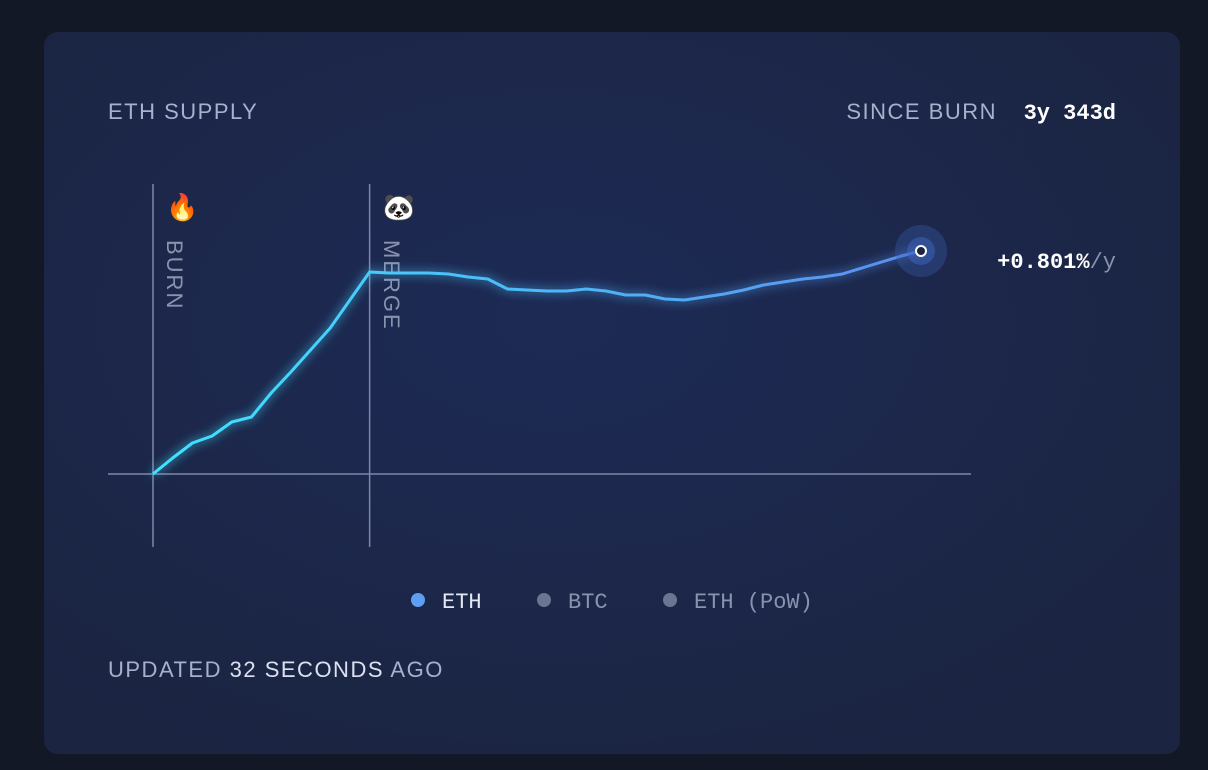  What do you see at coordinates (588, 602) in the screenshot?
I see `legend-label: BTC` at bounding box center [588, 602].